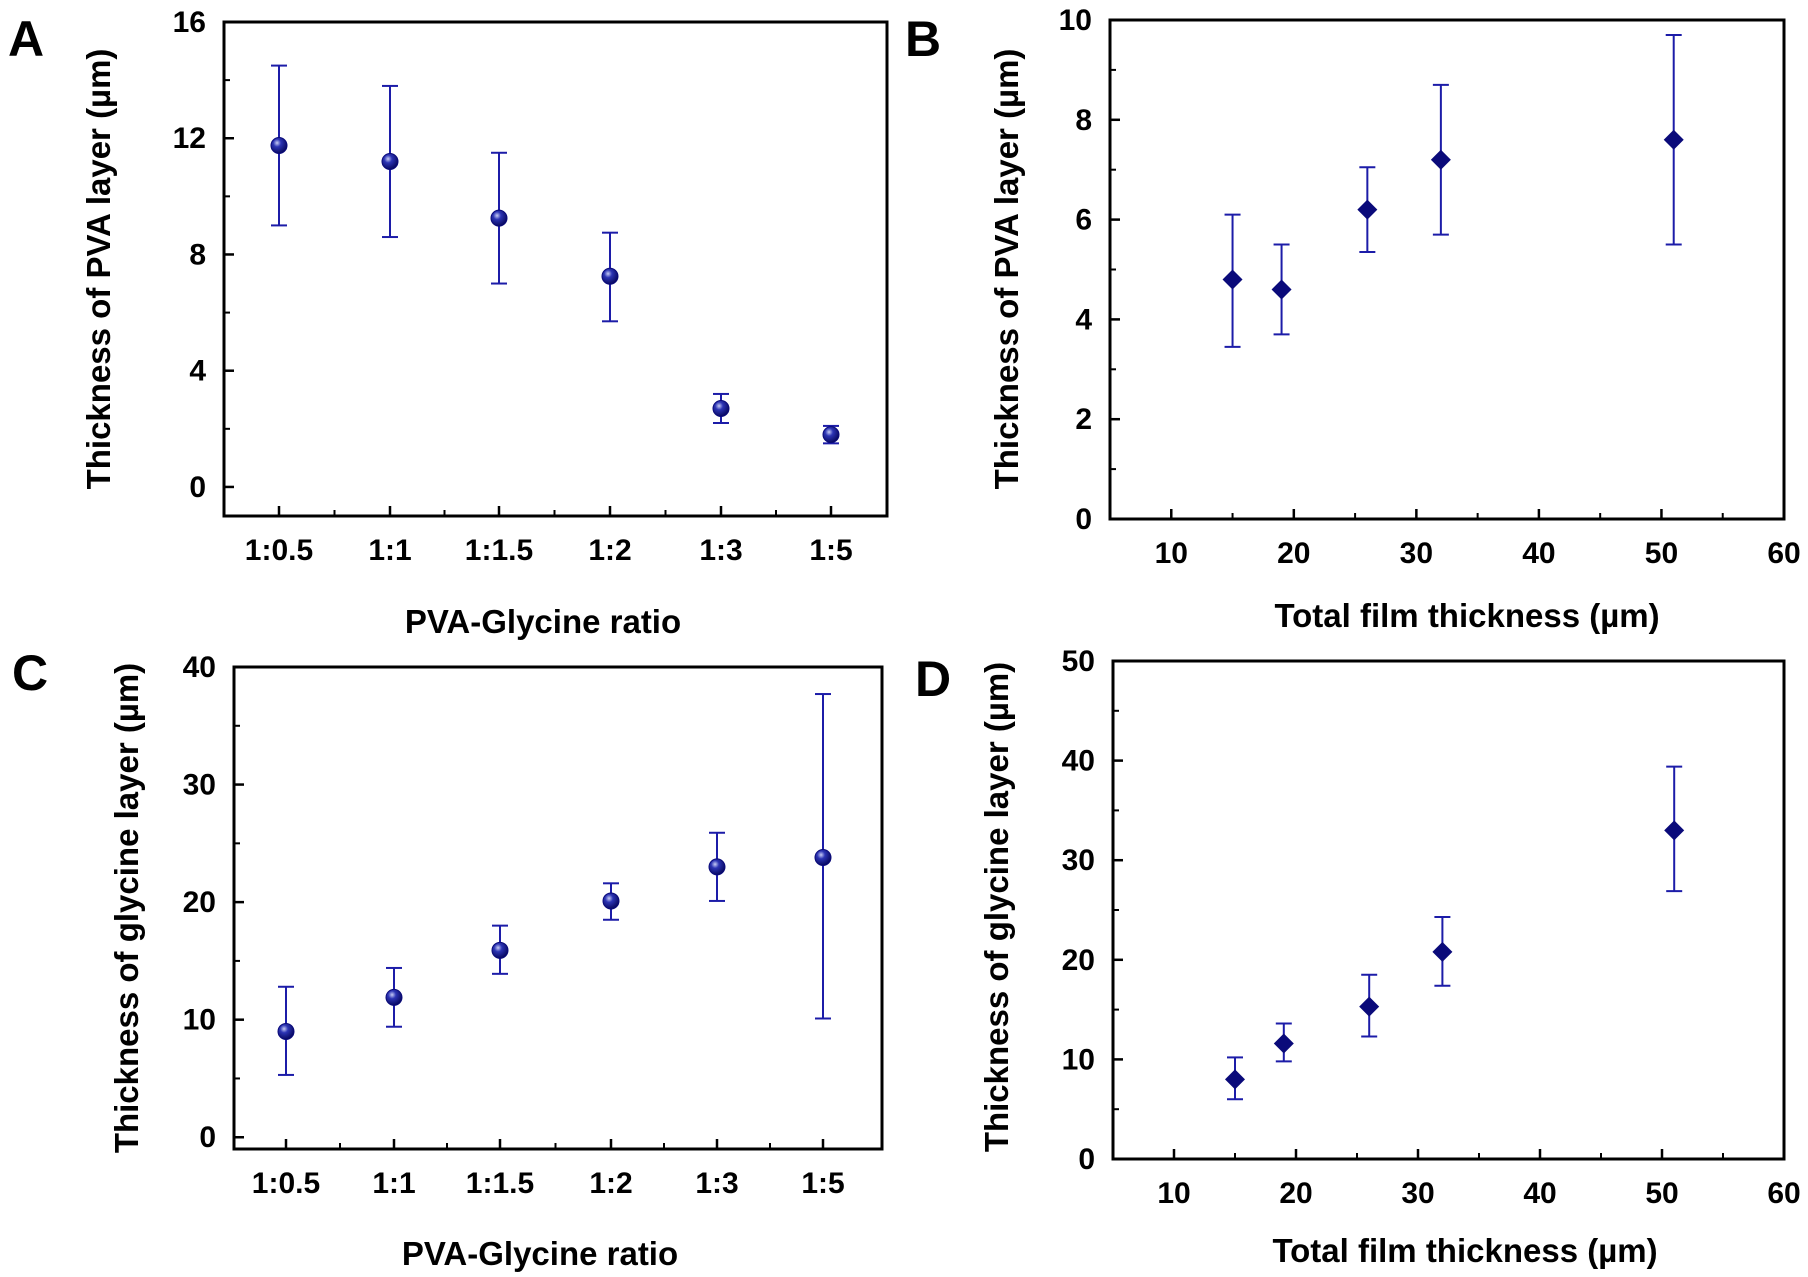  What do you see at coordinates (189, 138) in the screenshot?
I see `y-tick-label: 12` at bounding box center [189, 138].